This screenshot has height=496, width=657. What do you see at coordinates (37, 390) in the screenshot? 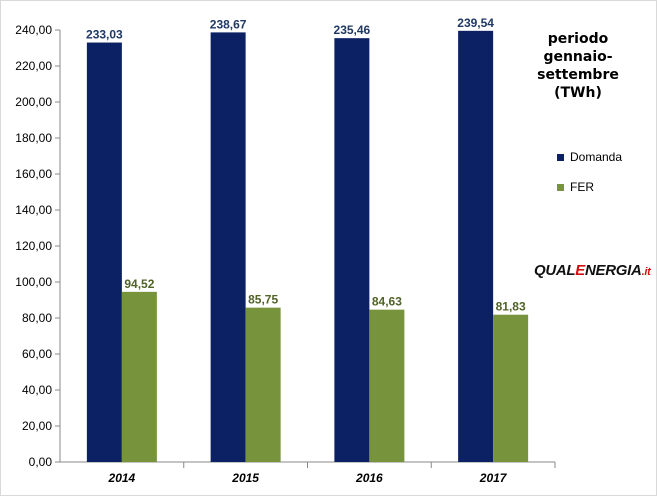
I see `y-tick-label: 40,00` at bounding box center [37, 390].